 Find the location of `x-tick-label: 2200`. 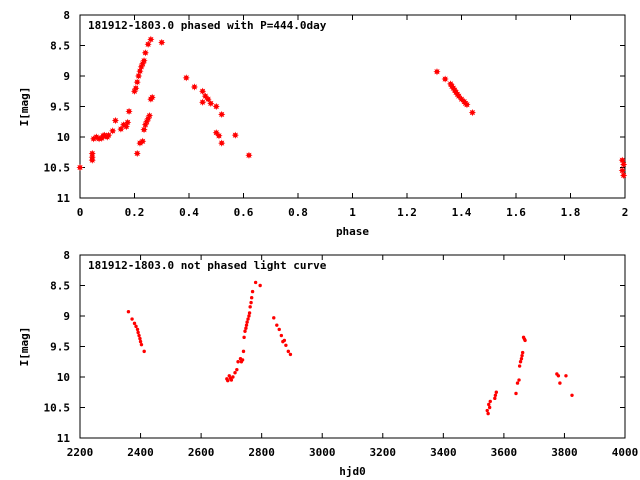

x-tick-label: 2200 is located at coordinates (80, 452).